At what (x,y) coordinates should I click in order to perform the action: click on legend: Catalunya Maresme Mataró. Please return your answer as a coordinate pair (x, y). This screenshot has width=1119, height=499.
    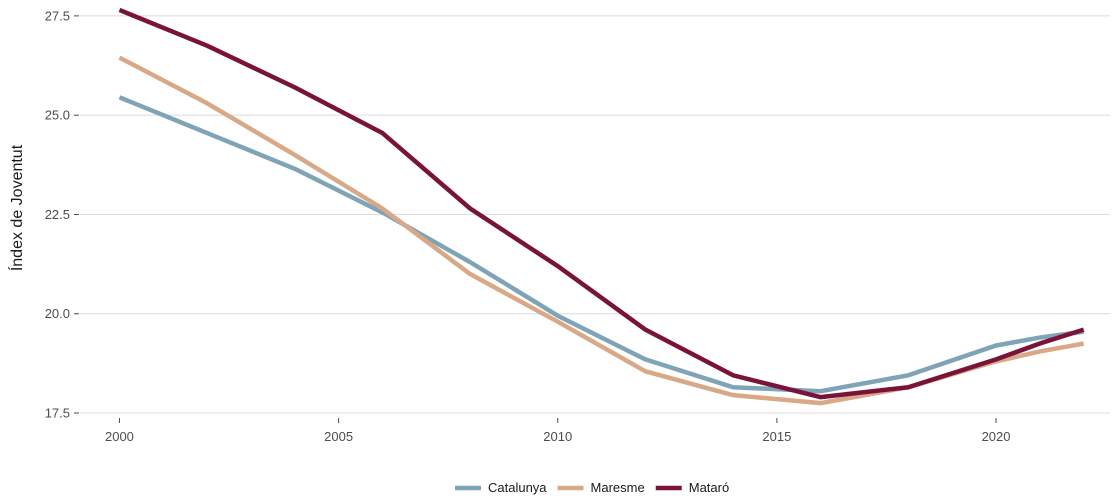
    Looking at the image, I should click on (592, 487).